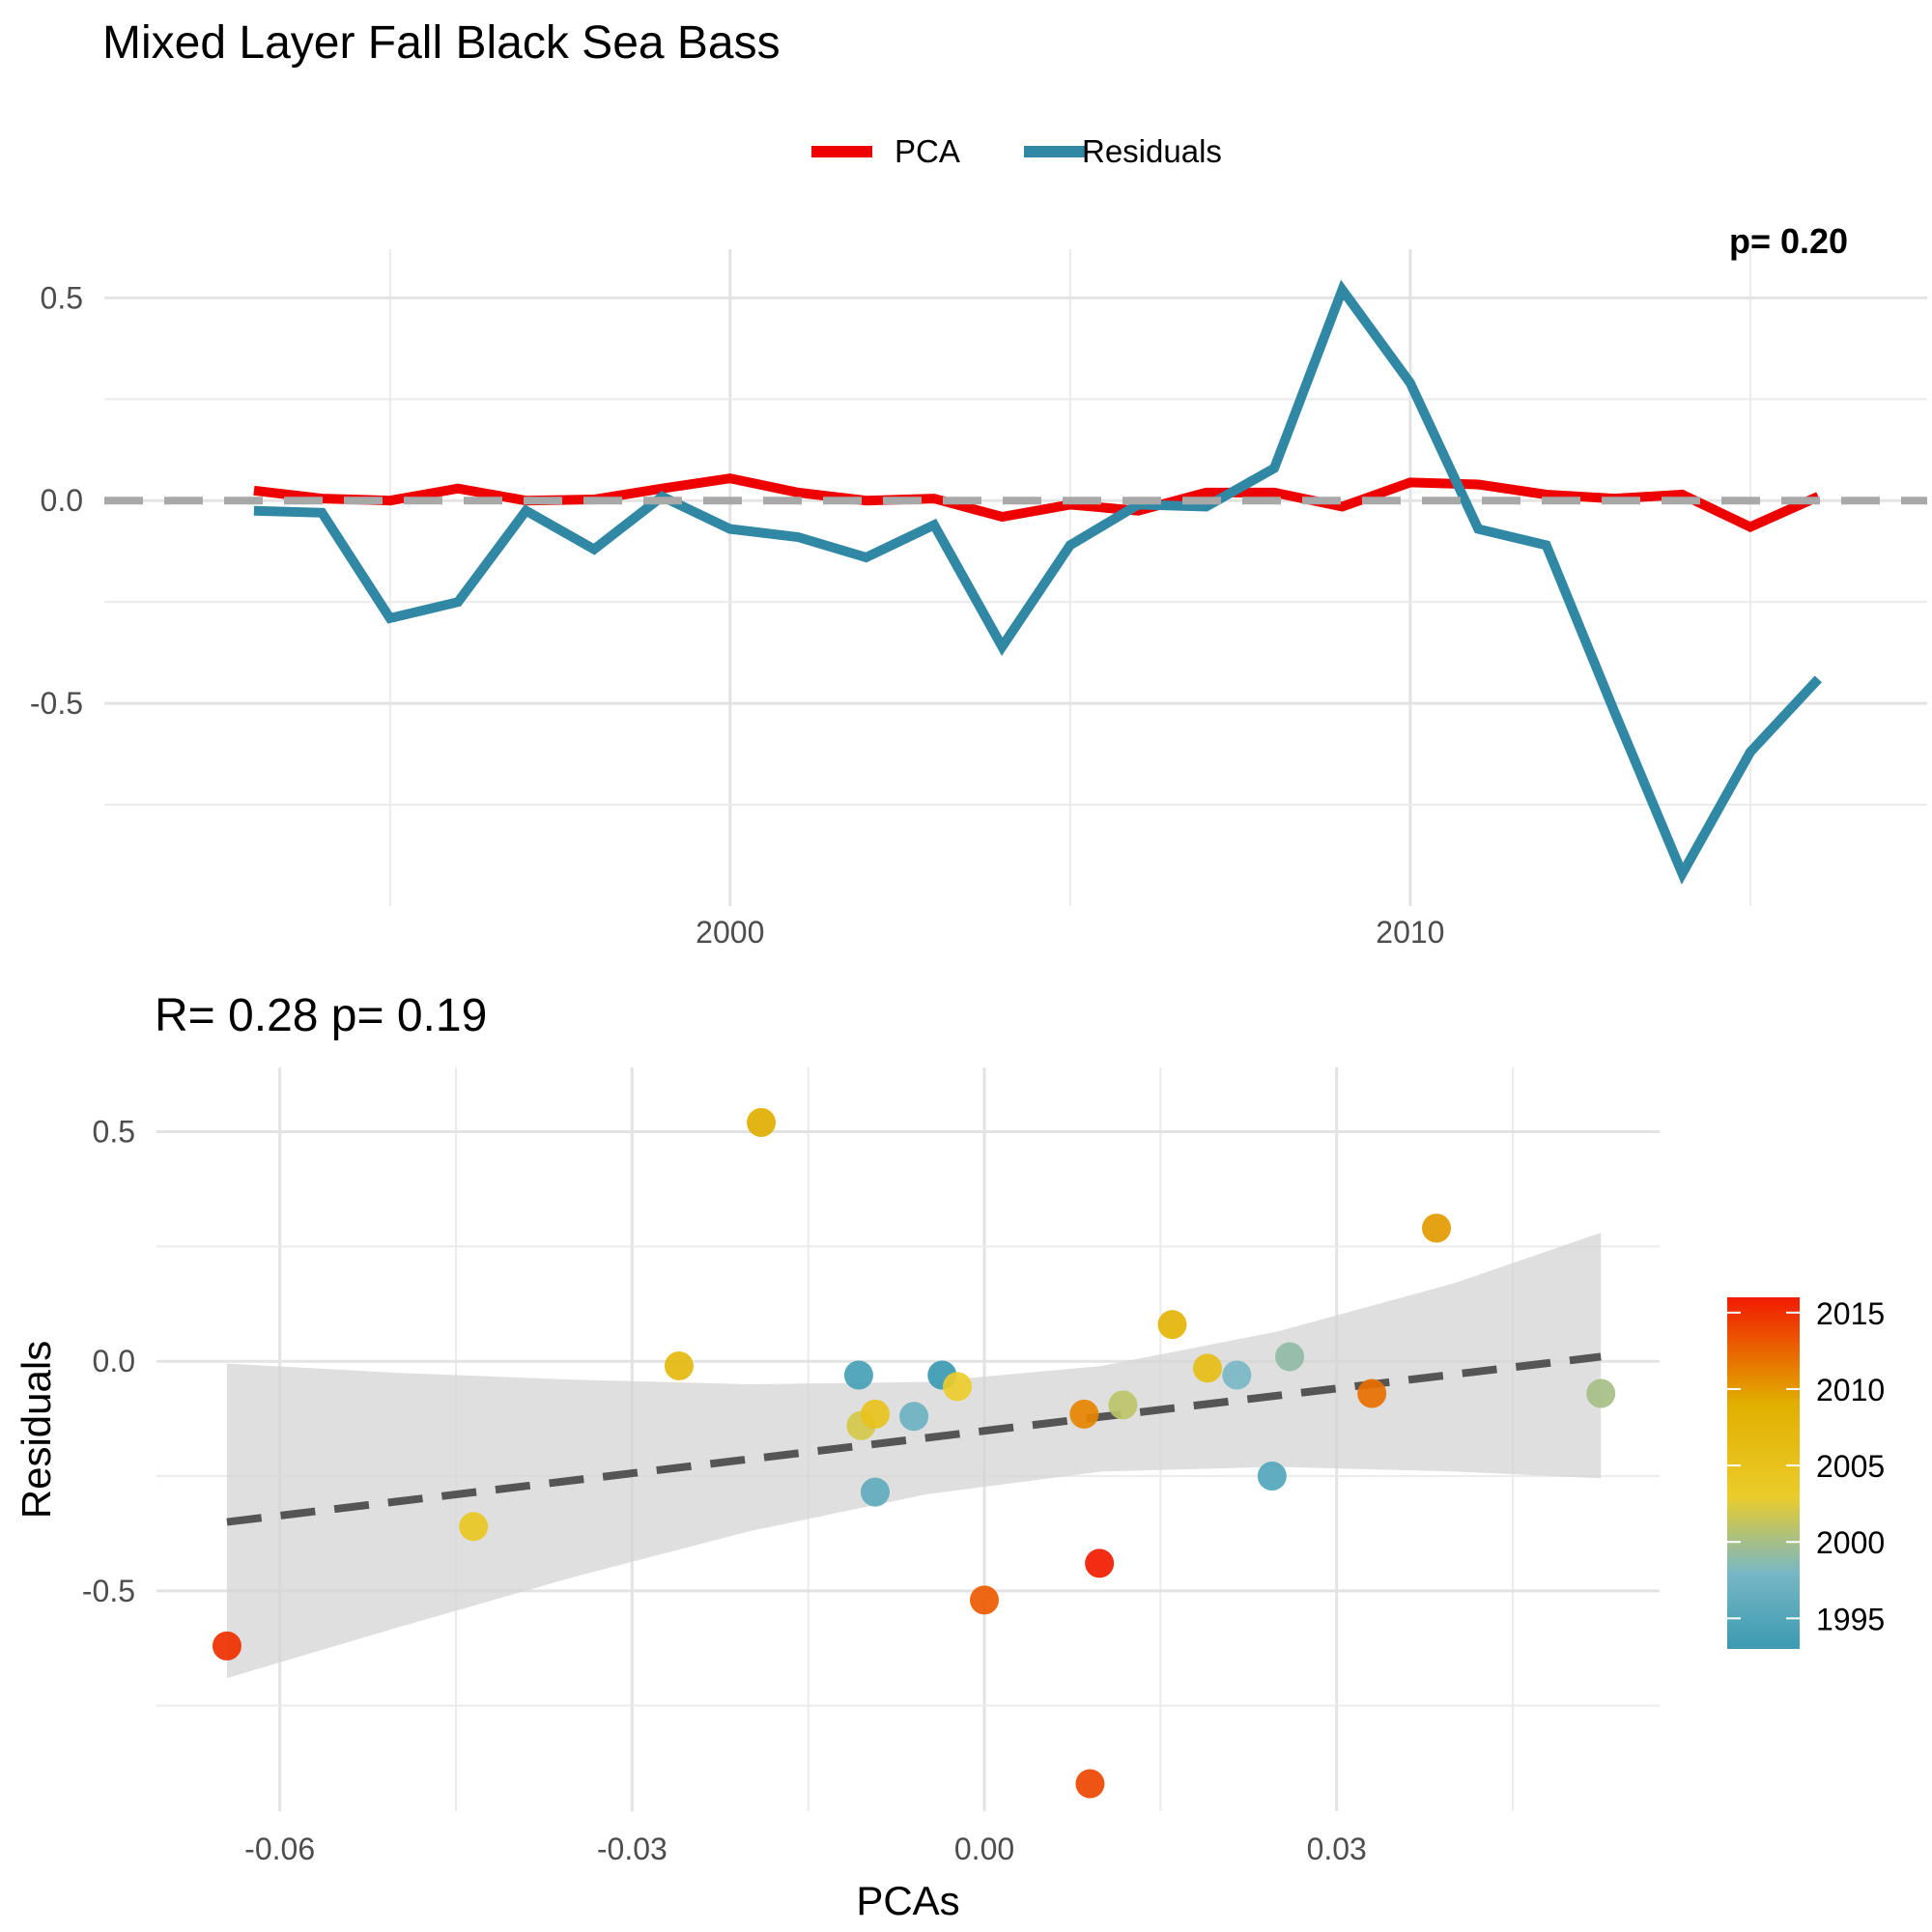 The image size is (1932, 1932). Describe the element at coordinates (36, 1430) in the screenshot. I see `y-axis-title: Residuals` at that location.